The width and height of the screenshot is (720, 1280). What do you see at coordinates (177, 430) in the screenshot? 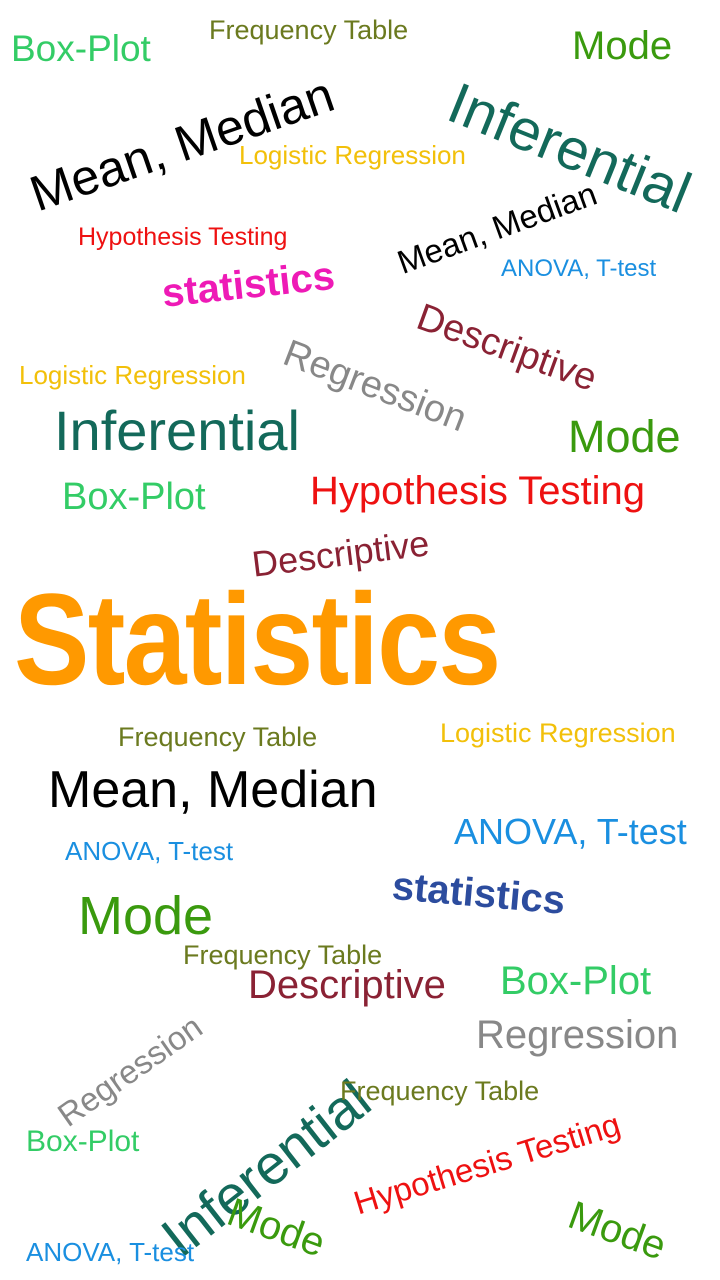
I see `word-inferential: Inferential` at bounding box center [177, 430].